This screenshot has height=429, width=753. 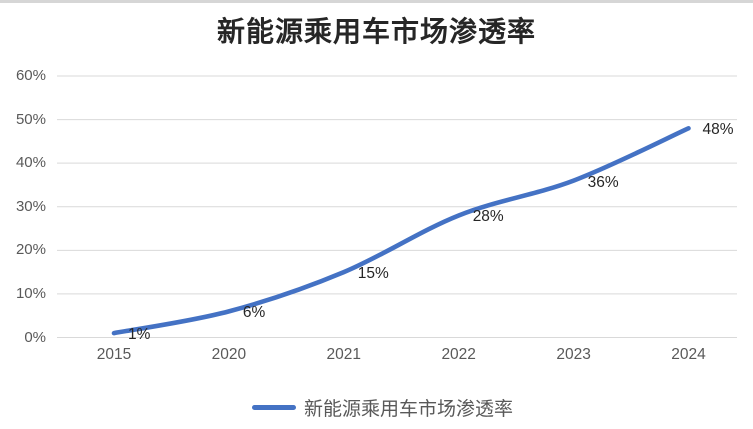 I want to click on data-label: 36%, so click(x=603, y=182).